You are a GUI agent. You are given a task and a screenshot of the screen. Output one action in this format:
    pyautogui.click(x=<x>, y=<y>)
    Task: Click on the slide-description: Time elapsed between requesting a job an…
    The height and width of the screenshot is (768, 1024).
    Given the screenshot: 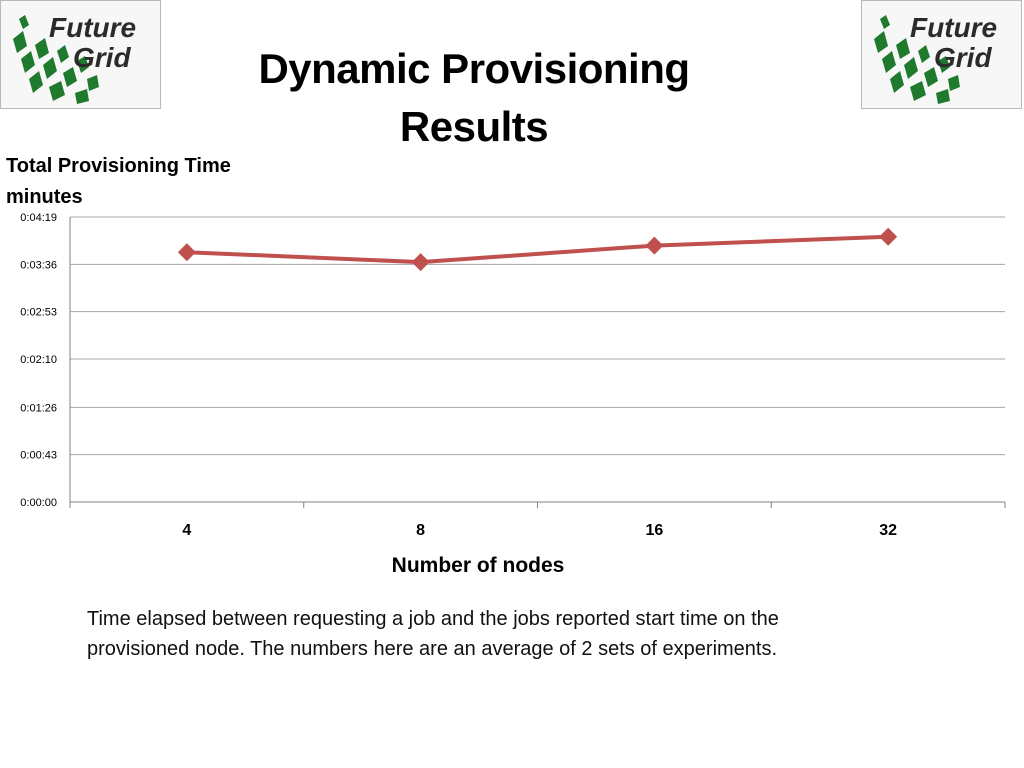 What is the action you would take?
    pyautogui.click(x=527, y=634)
    